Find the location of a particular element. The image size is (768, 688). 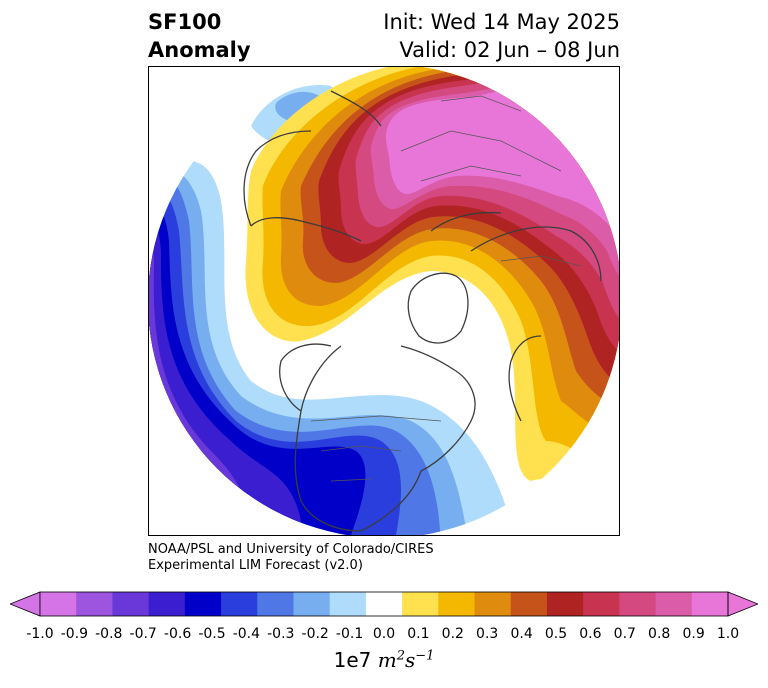

units-m: m is located at coordinates (387, 660).